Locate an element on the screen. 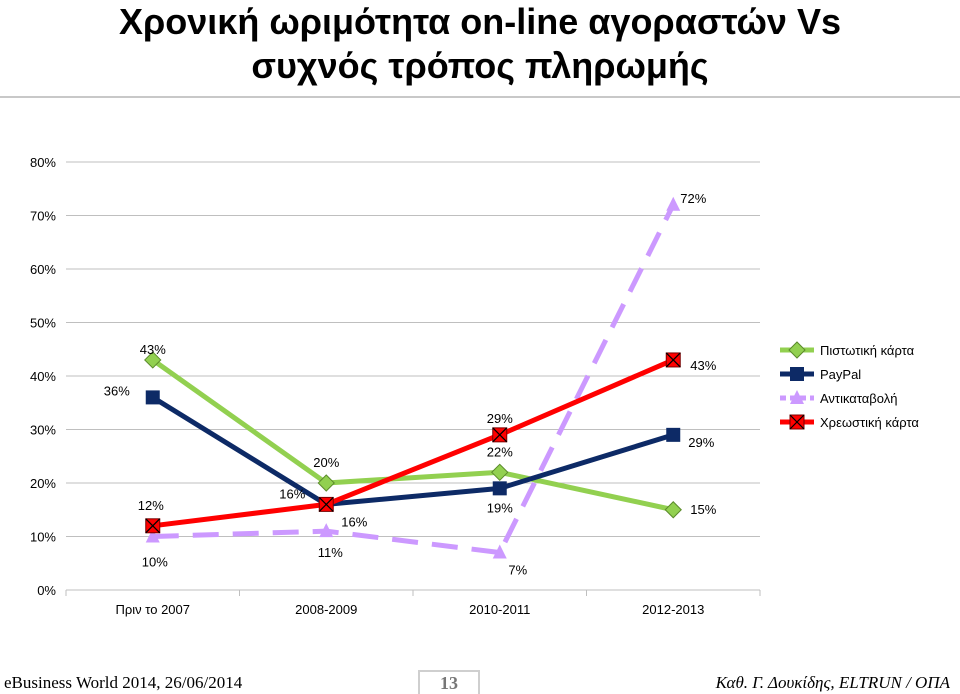 Image resolution: width=960 pixels, height=694 pixels. page-number: 13 is located at coordinates (449, 682).